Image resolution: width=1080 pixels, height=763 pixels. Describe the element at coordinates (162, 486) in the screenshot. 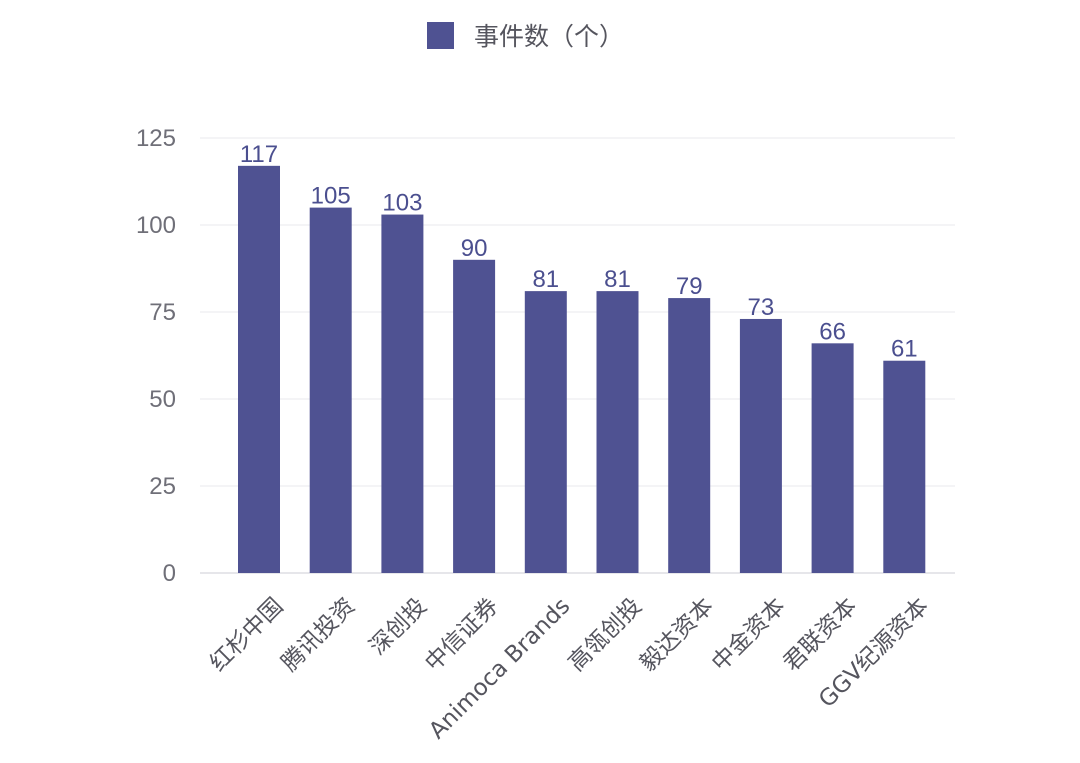

I see `y-tick-label: 25` at that location.